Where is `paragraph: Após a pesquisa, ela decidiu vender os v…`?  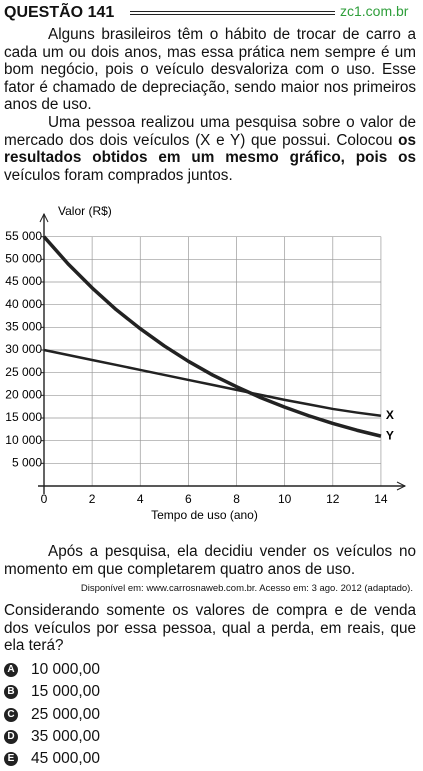 paragraph: Após a pesquisa, ela decidiu vender os v… is located at coordinates (210, 560).